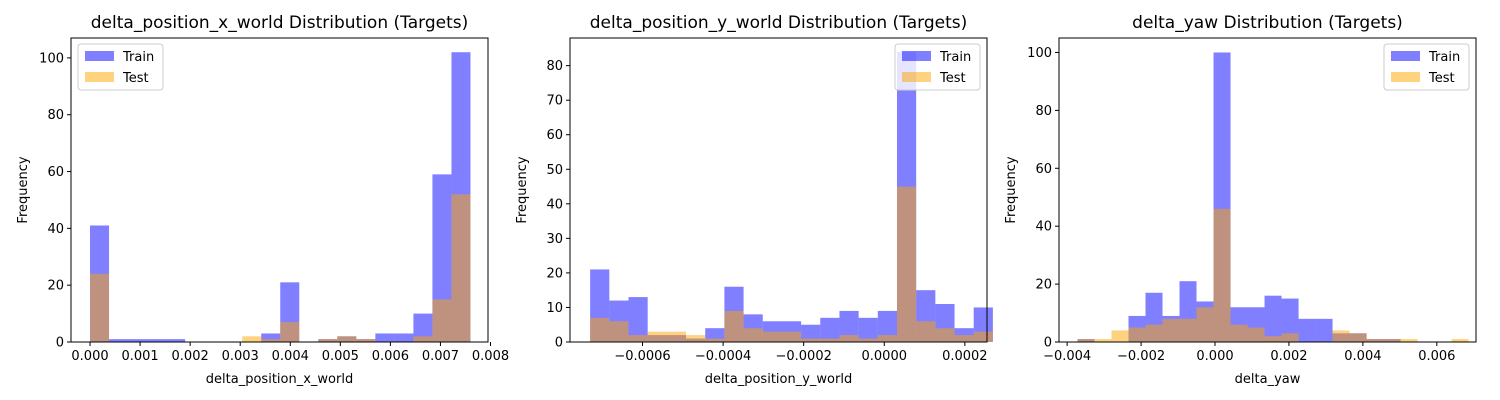 The width and height of the screenshot is (1500, 400). Describe the element at coordinates (490, 356) in the screenshot. I see `x-tick-label: 0.008` at that location.